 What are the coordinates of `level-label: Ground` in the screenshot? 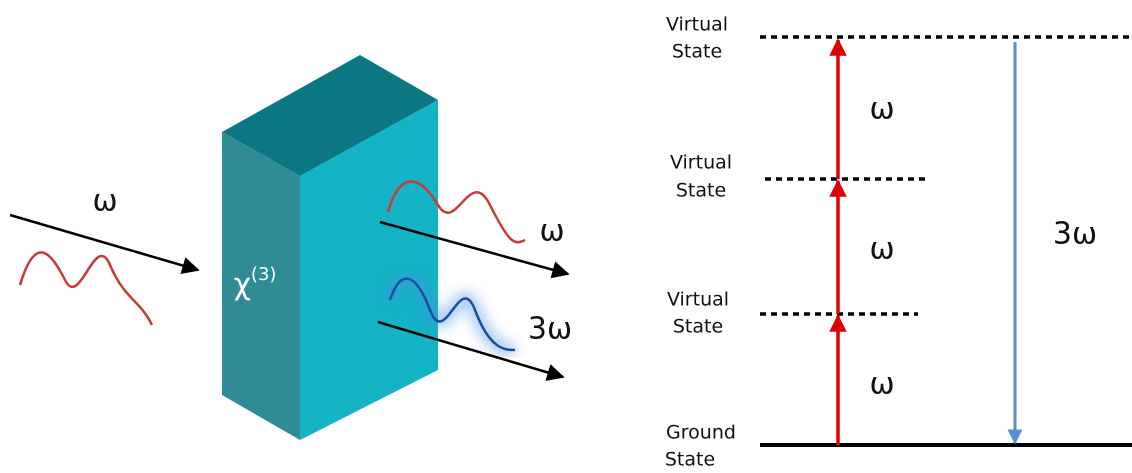 It's located at (701, 433).